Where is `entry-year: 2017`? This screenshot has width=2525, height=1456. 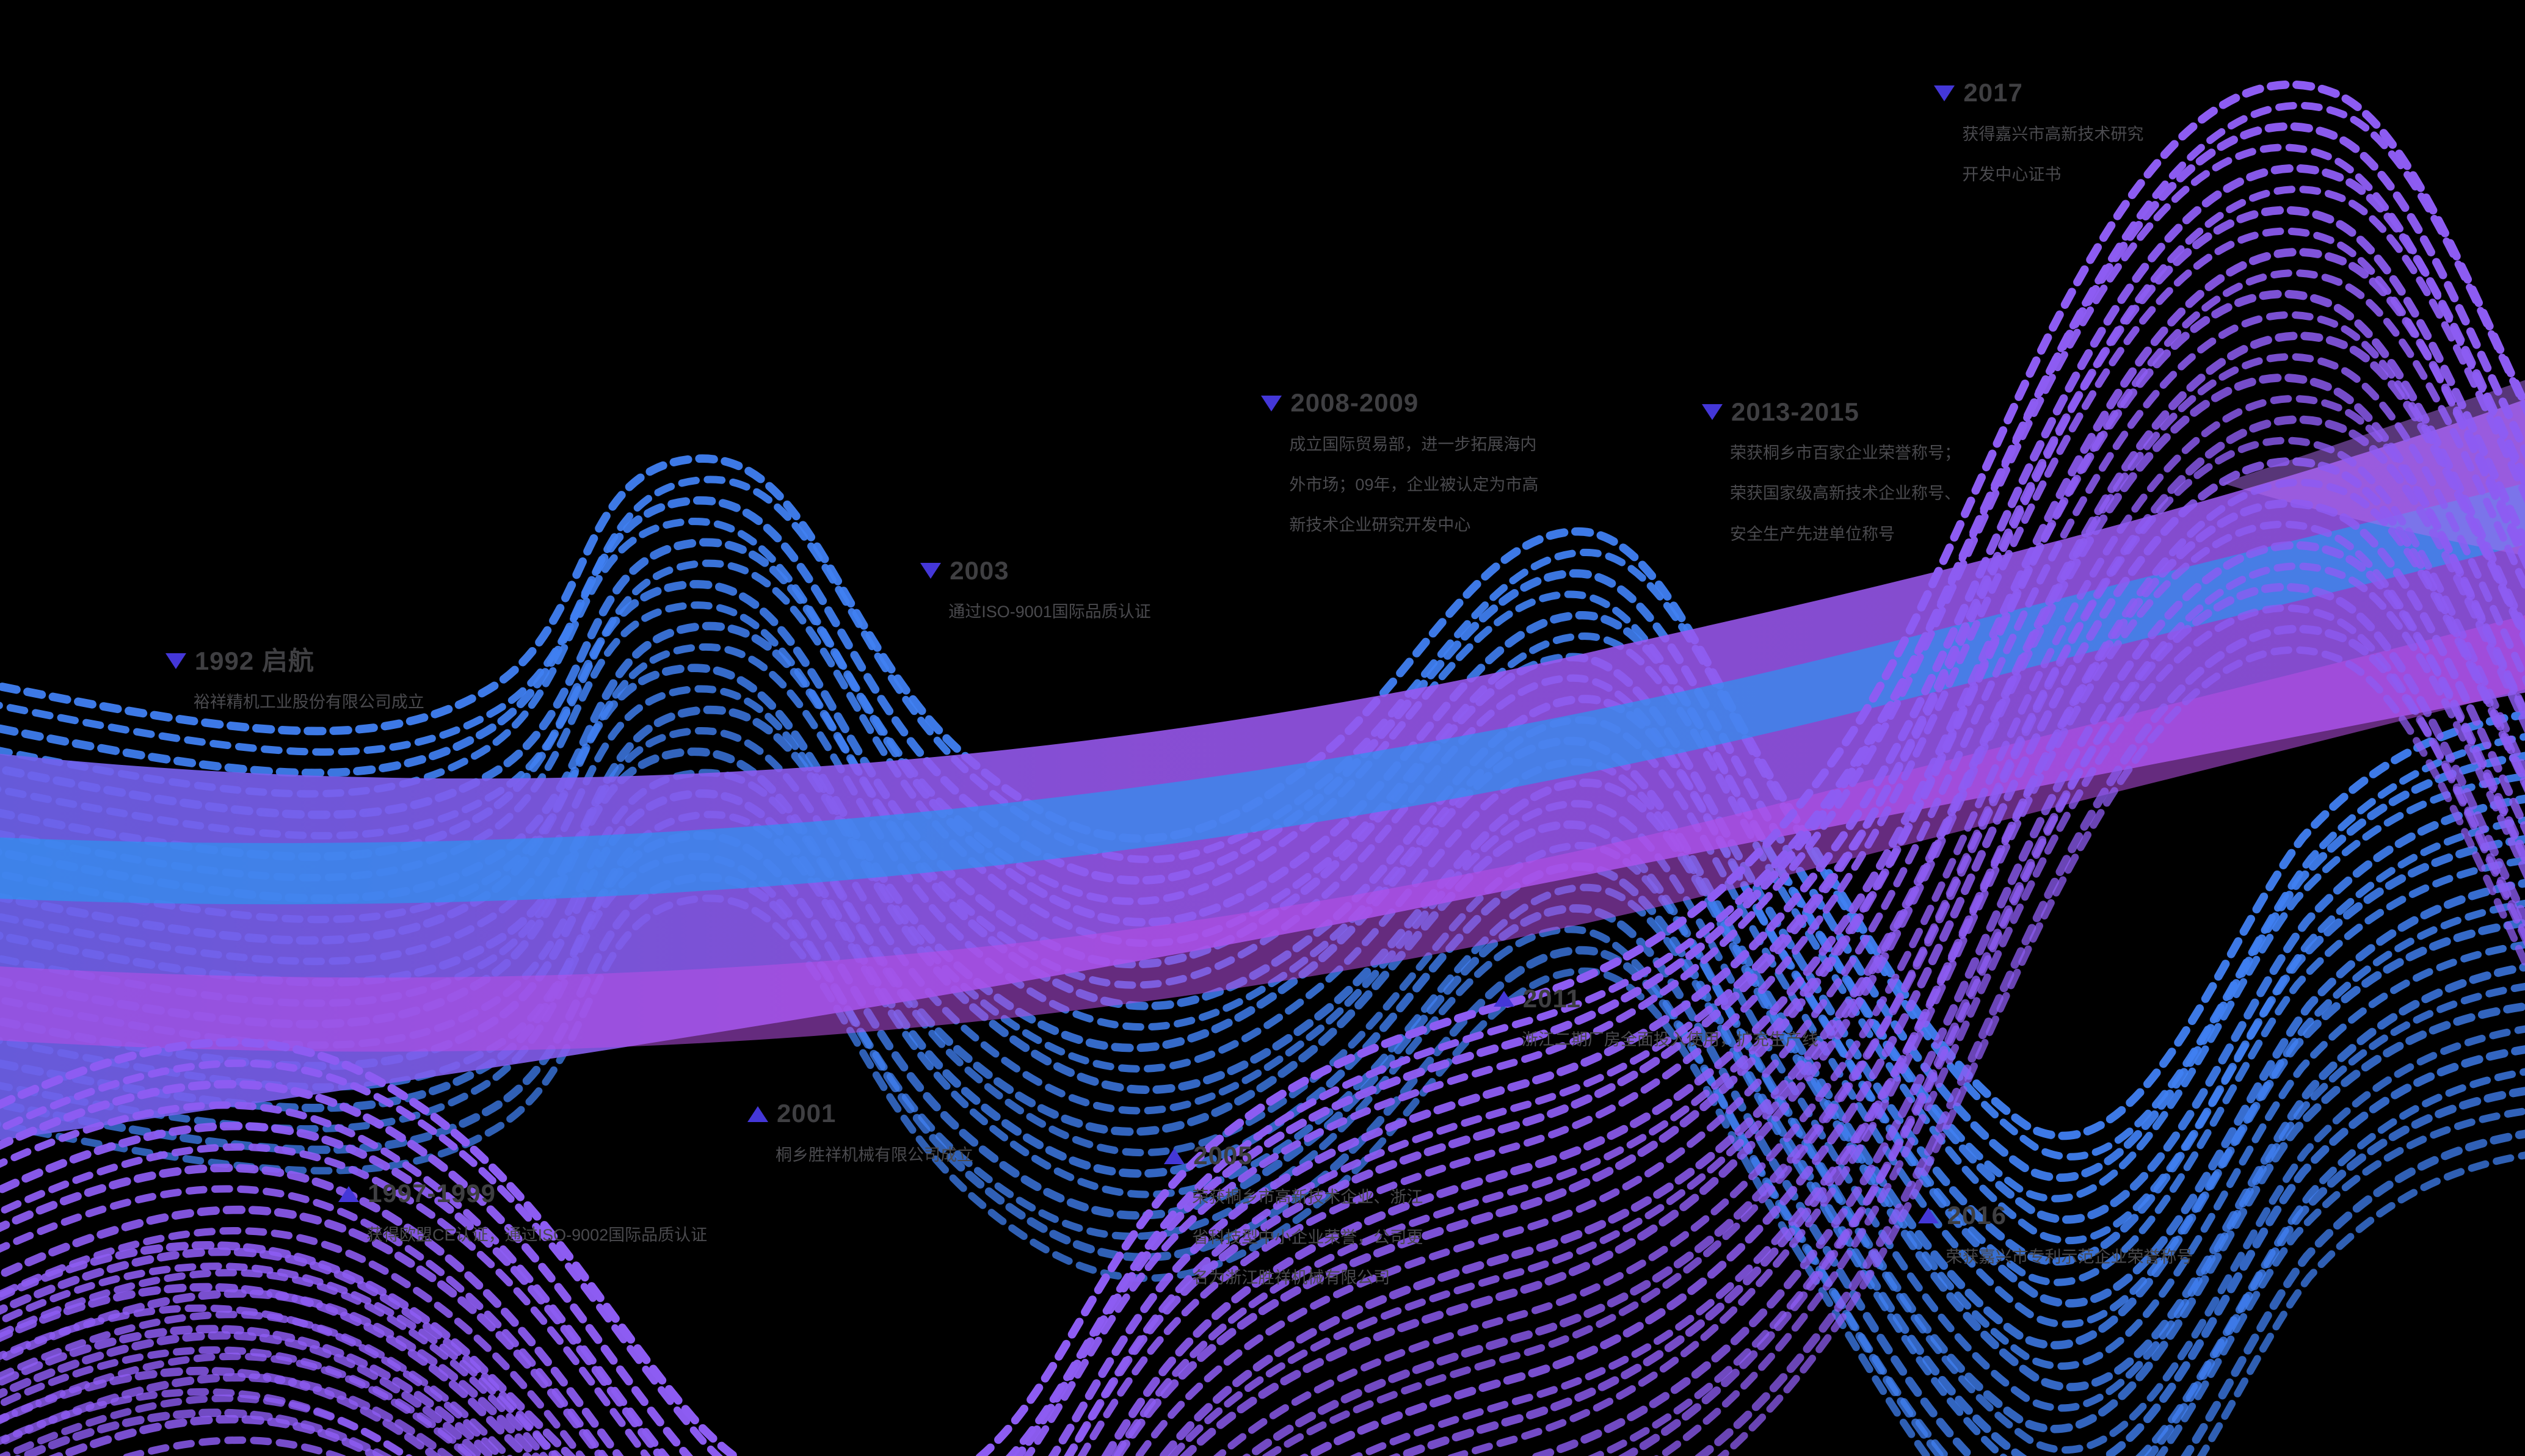 entry-year: 2017 is located at coordinates (1993, 93).